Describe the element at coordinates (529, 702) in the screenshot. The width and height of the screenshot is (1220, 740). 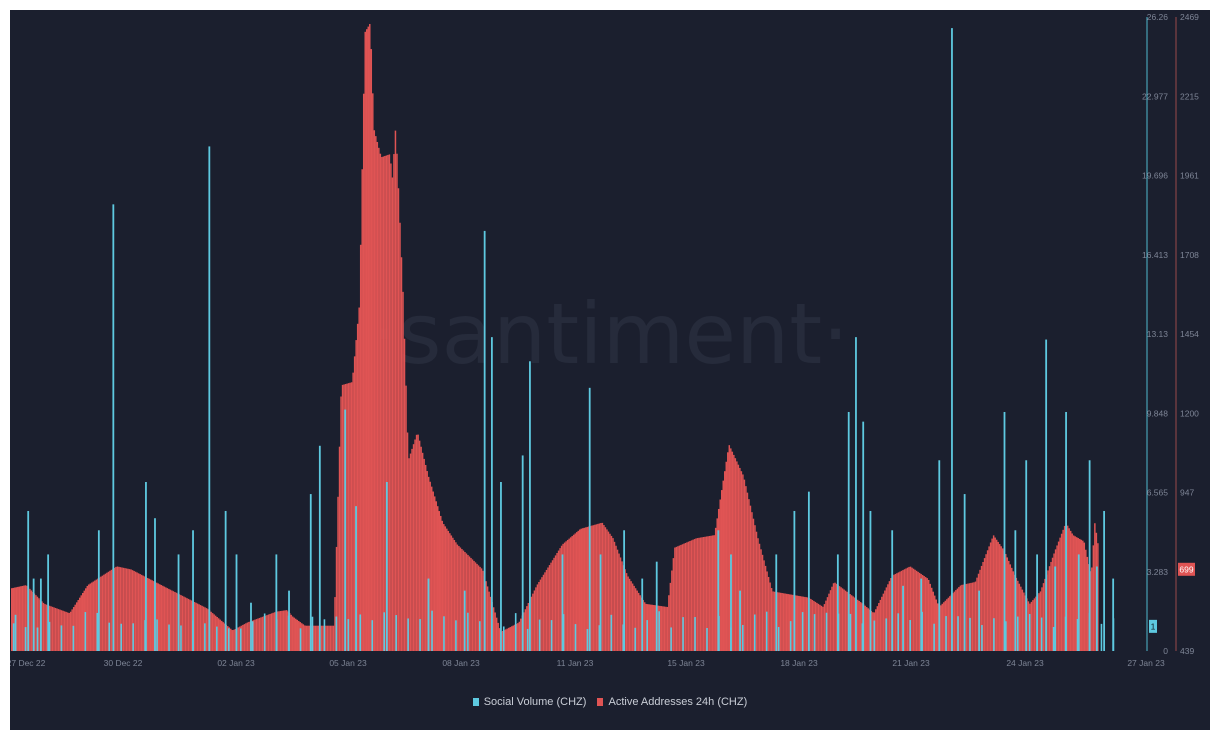
I see `legend-social-volume: Social Volume (CHZ)` at that location.